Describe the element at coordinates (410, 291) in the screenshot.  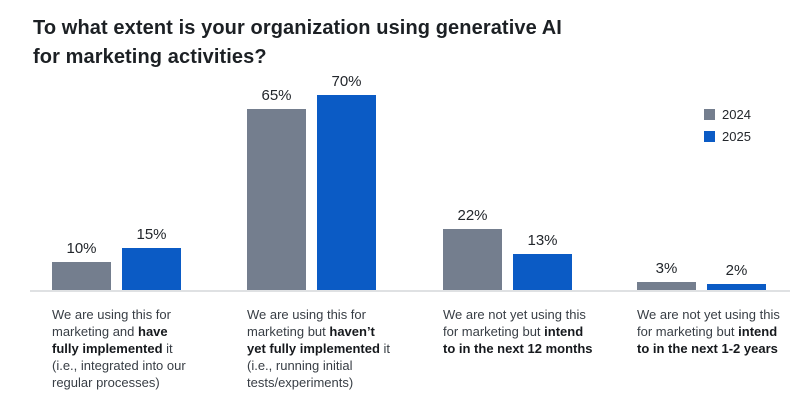
I see `baseline-axis` at that location.